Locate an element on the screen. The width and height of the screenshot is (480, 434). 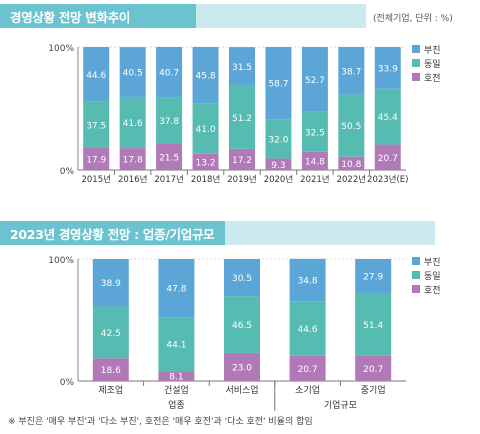
chart1-data-label: 37.8 is located at coordinates (169, 122).